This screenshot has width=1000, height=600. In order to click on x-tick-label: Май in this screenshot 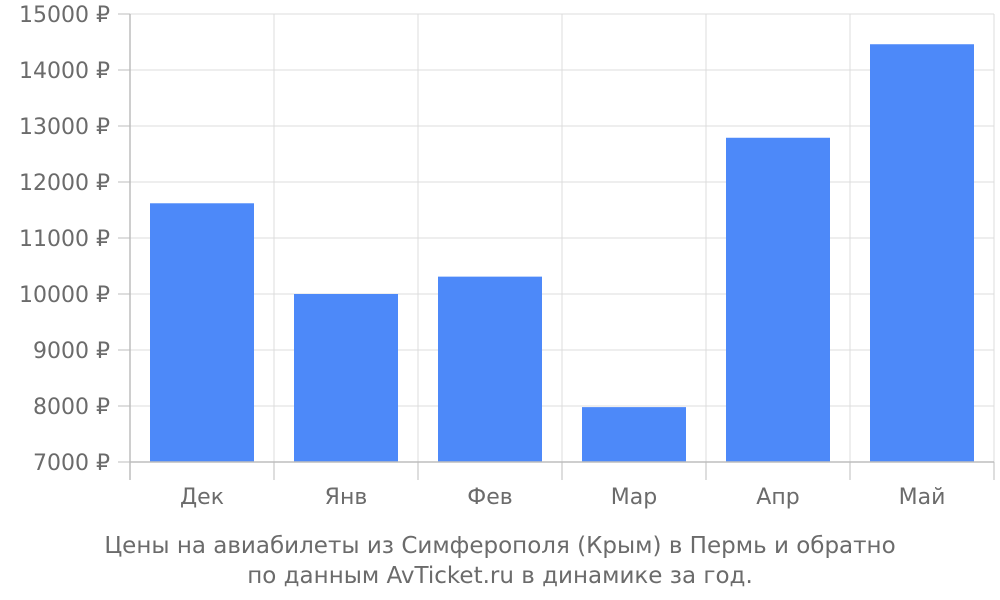, I will do `click(922, 497)`.